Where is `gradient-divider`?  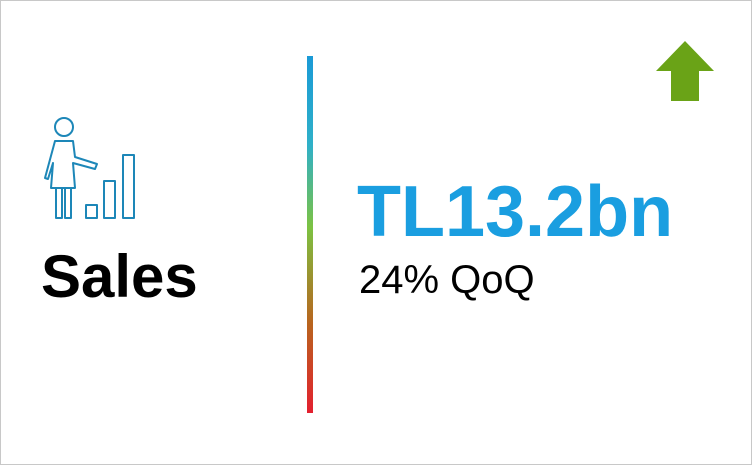 gradient-divider is located at coordinates (310, 234).